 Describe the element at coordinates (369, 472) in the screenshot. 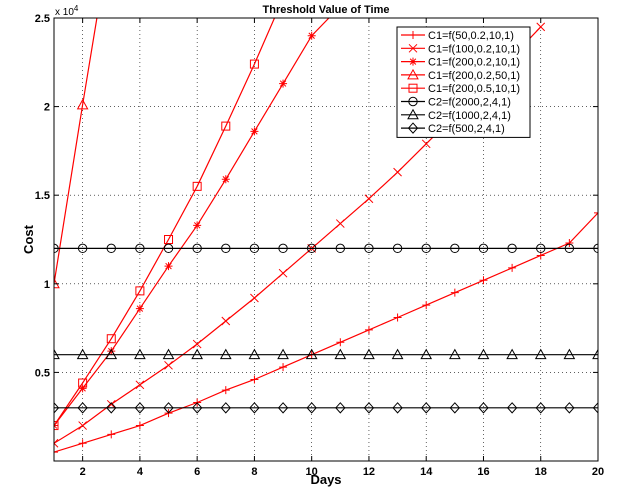

I see `x-tick-label: 12` at that location.